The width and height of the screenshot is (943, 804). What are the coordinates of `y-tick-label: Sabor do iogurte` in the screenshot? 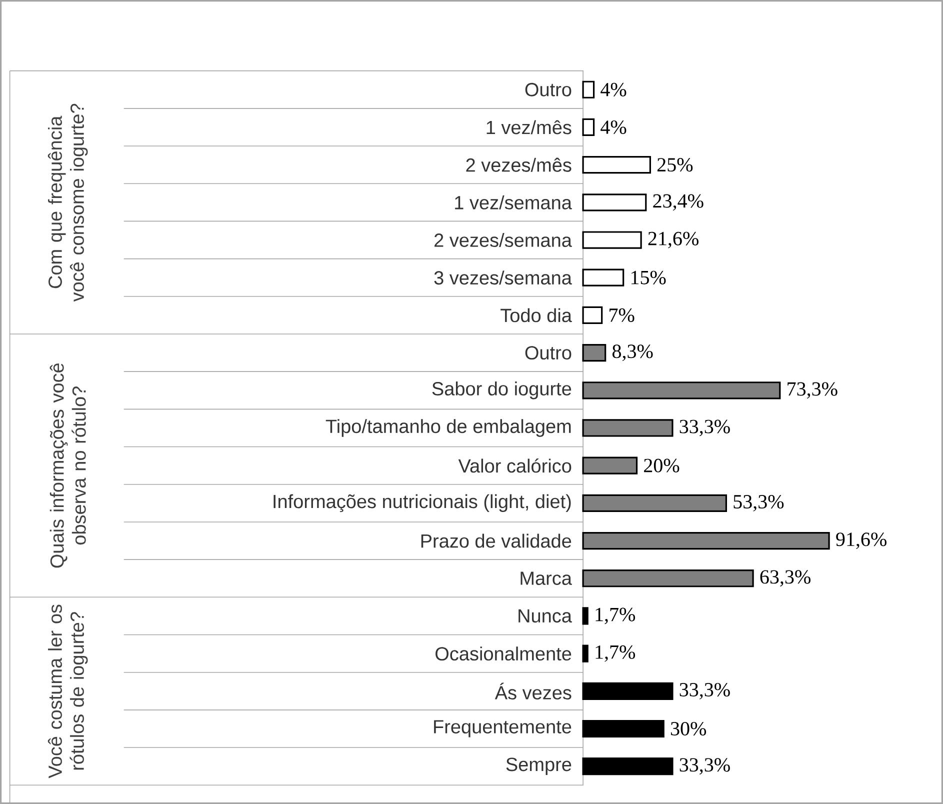 It's located at (502, 391).